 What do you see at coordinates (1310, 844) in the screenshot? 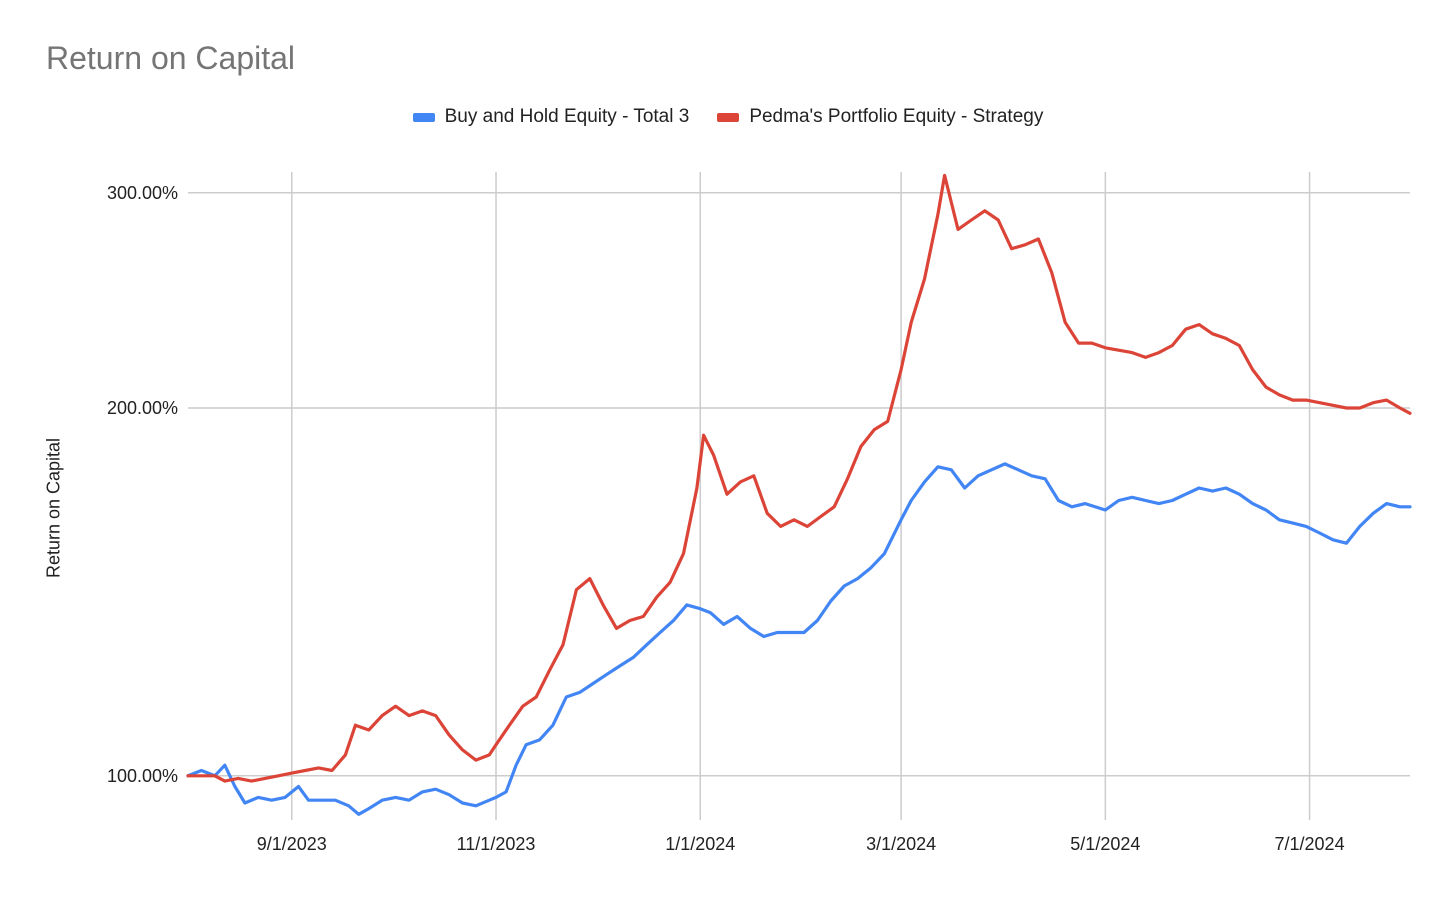
I see `x-tick-label: 7/1/2024` at bounding box center [1310, 844].